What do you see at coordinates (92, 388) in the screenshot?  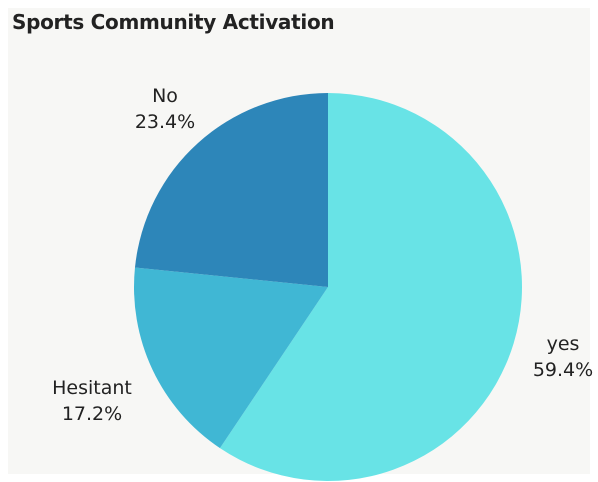 I see `slice-label-hesitant: Hesitant` at bounding box center [92, 388].